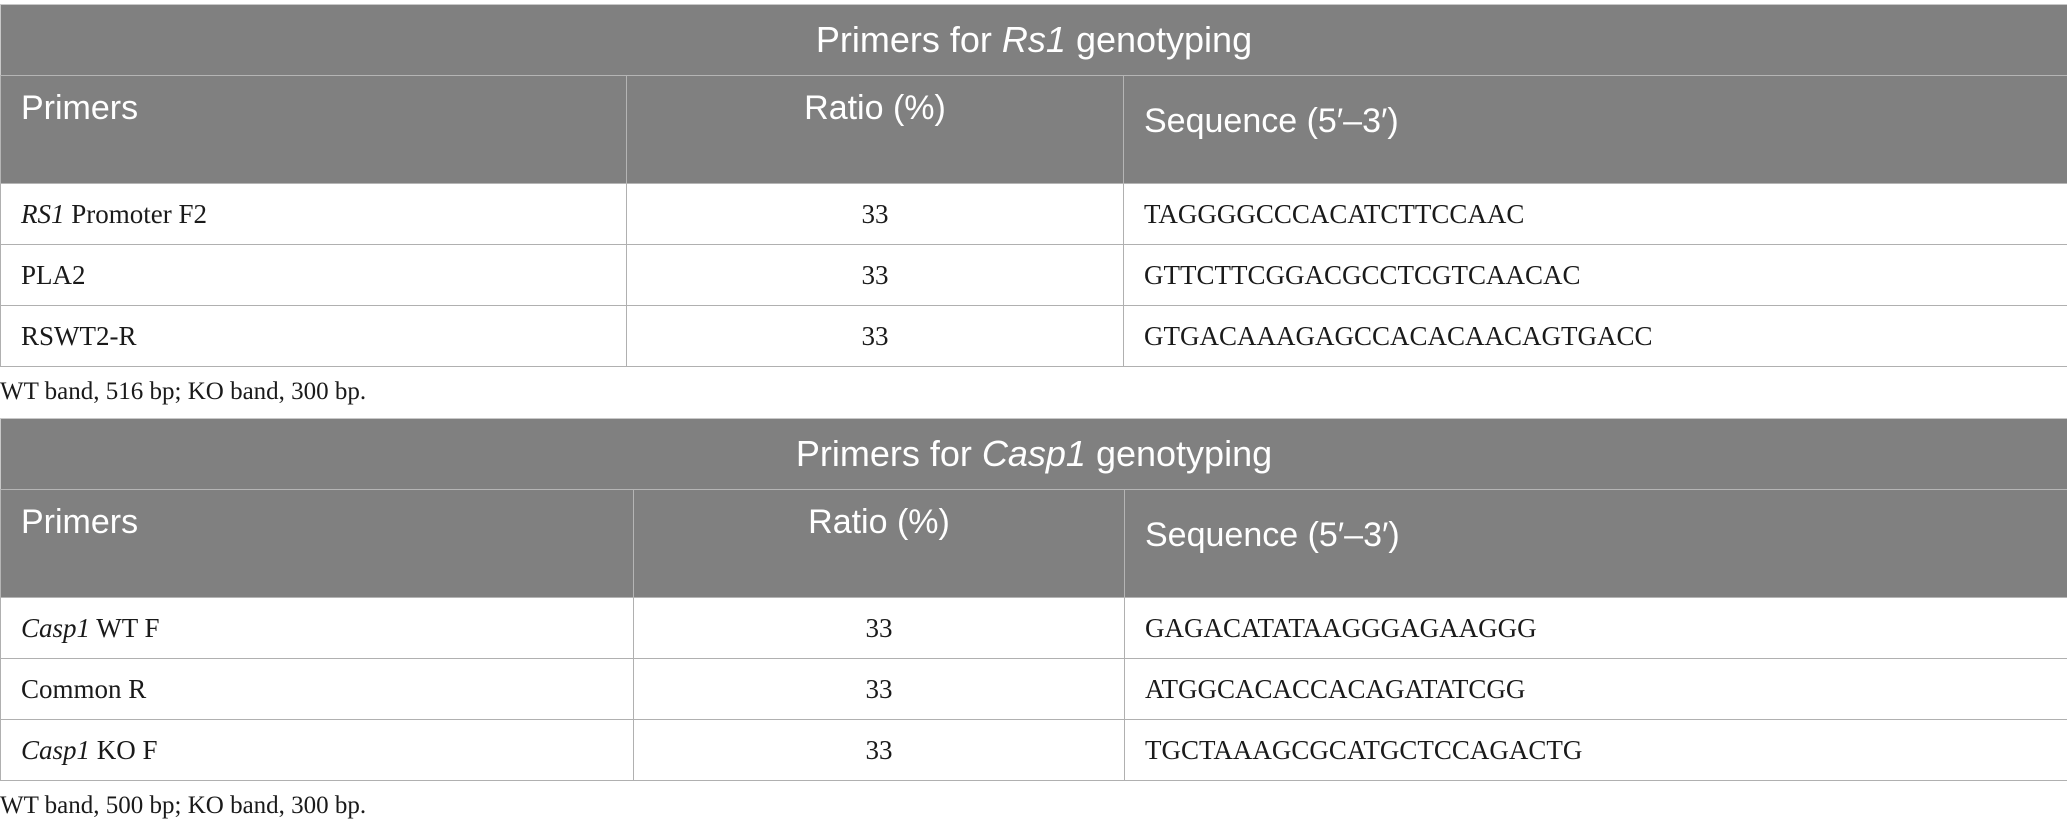 This screenshot has width=2067, height=821. Describe the element at coordinates (314, 275) in the screenshot. I see `primer-cell: PLA2` at that location.